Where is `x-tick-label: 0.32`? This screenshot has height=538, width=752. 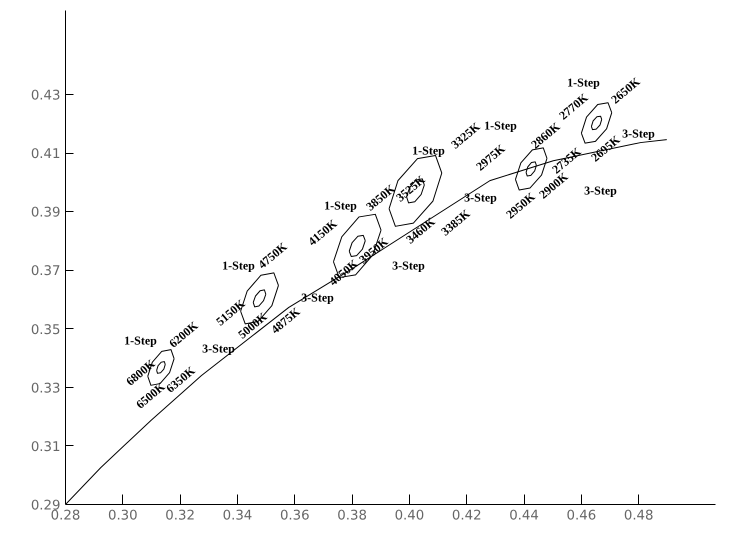
x-tick-label: 0.32 is located at coordinates (180, 516).